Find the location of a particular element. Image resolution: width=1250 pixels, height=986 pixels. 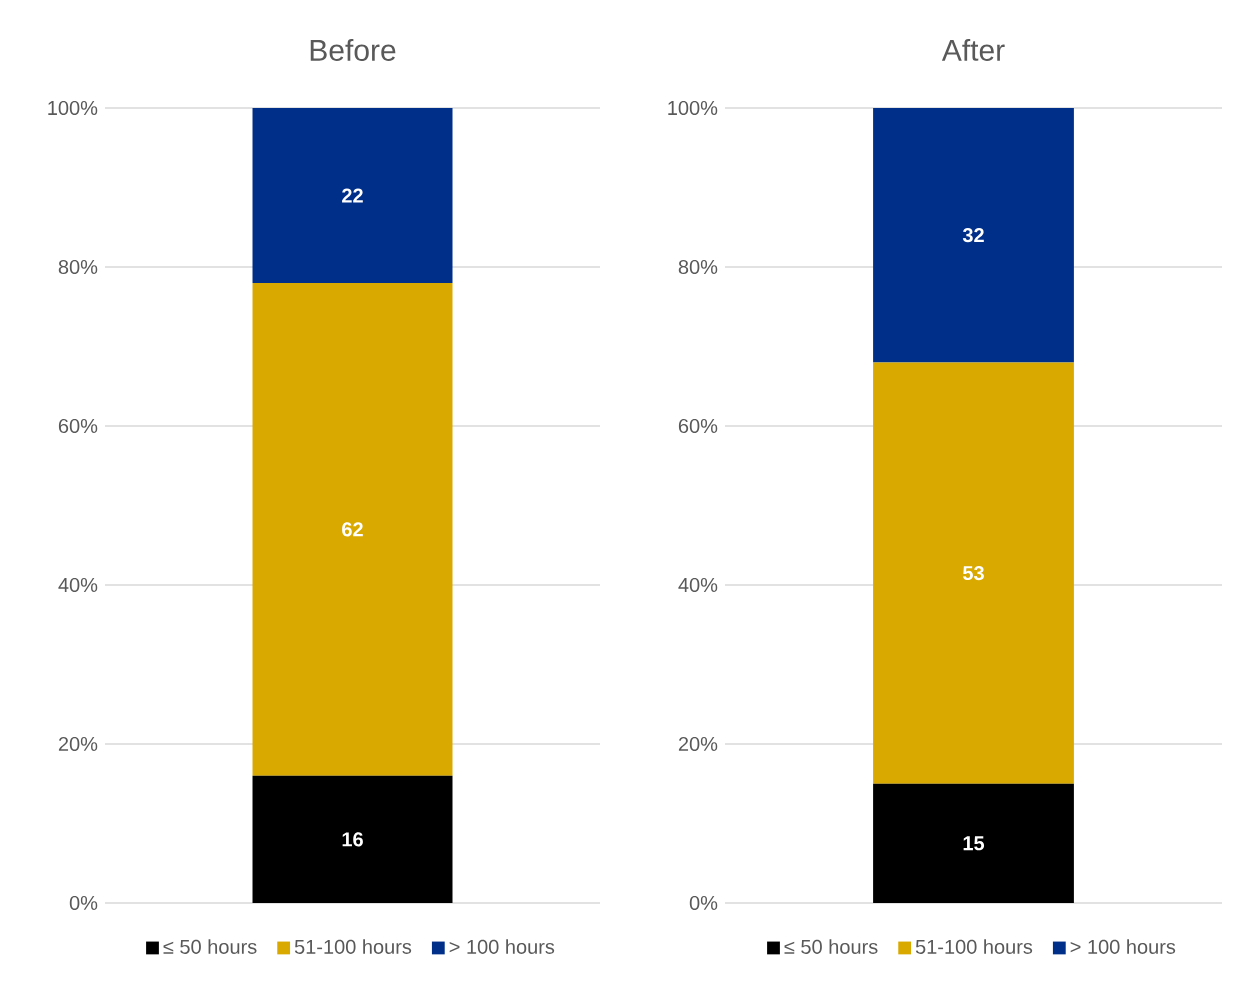

data-label: 32 is located at coordinates (973, 235).